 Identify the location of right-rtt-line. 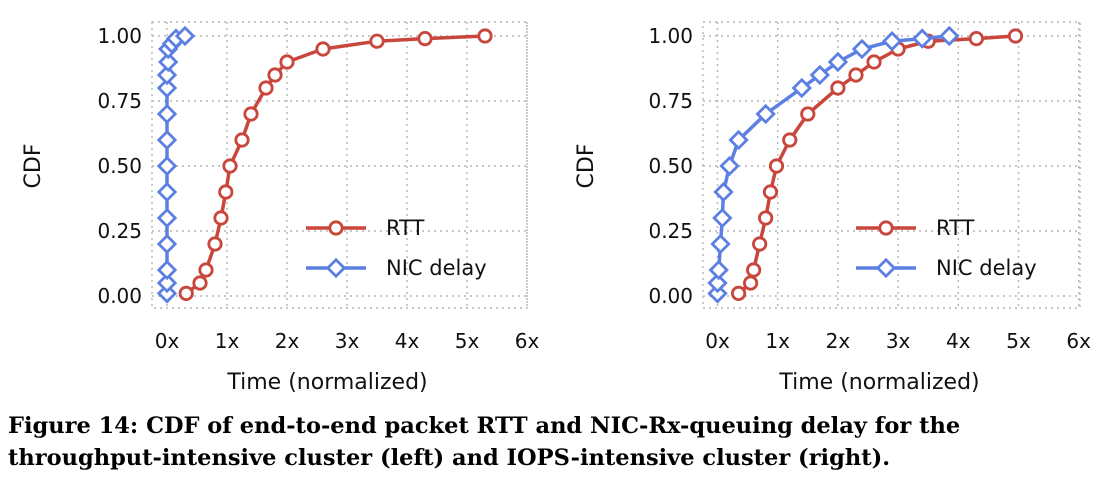
(876, 164).